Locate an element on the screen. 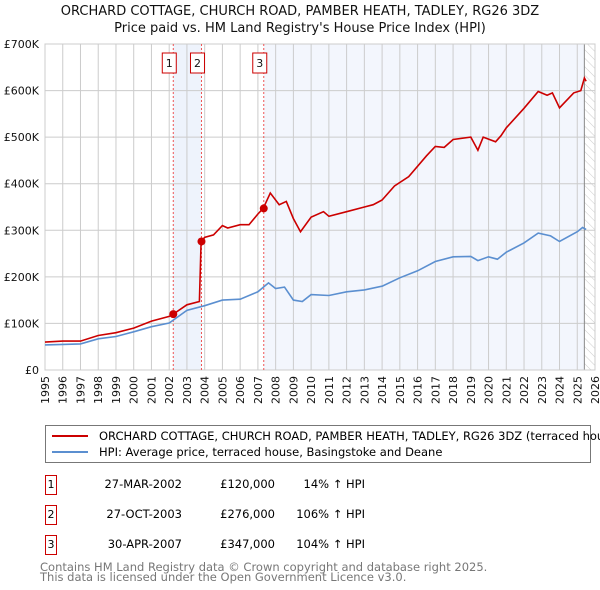 The image size is (600, 590). x-tick-label: 2003 is located at coordinates (187, 390).